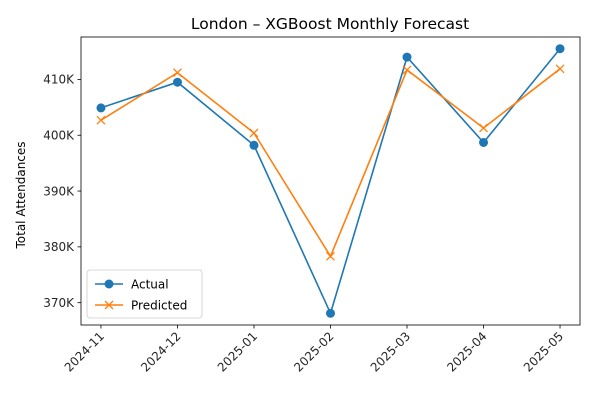 This screenshot has height=400, width=600. I want to click on chart-title: London – XGBoost Monthly Forecast, so click(330, 24).